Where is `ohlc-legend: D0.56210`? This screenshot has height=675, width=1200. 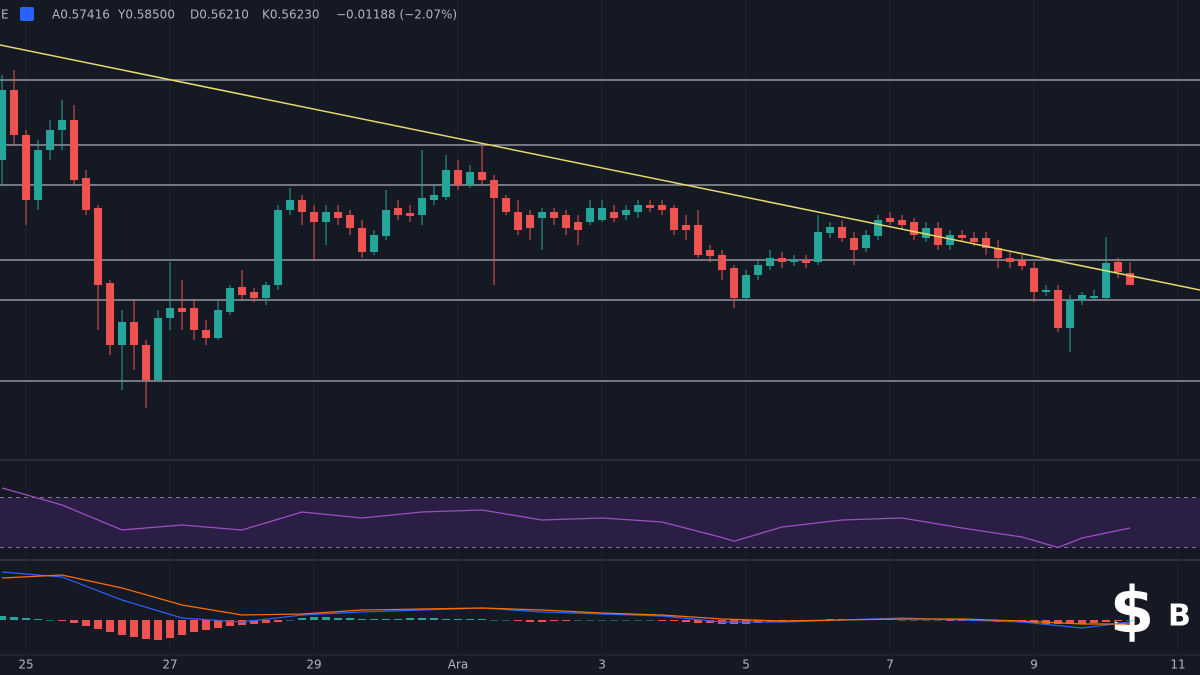 ohlc-legend: D0.56210 is located at coordinates (219, 15).